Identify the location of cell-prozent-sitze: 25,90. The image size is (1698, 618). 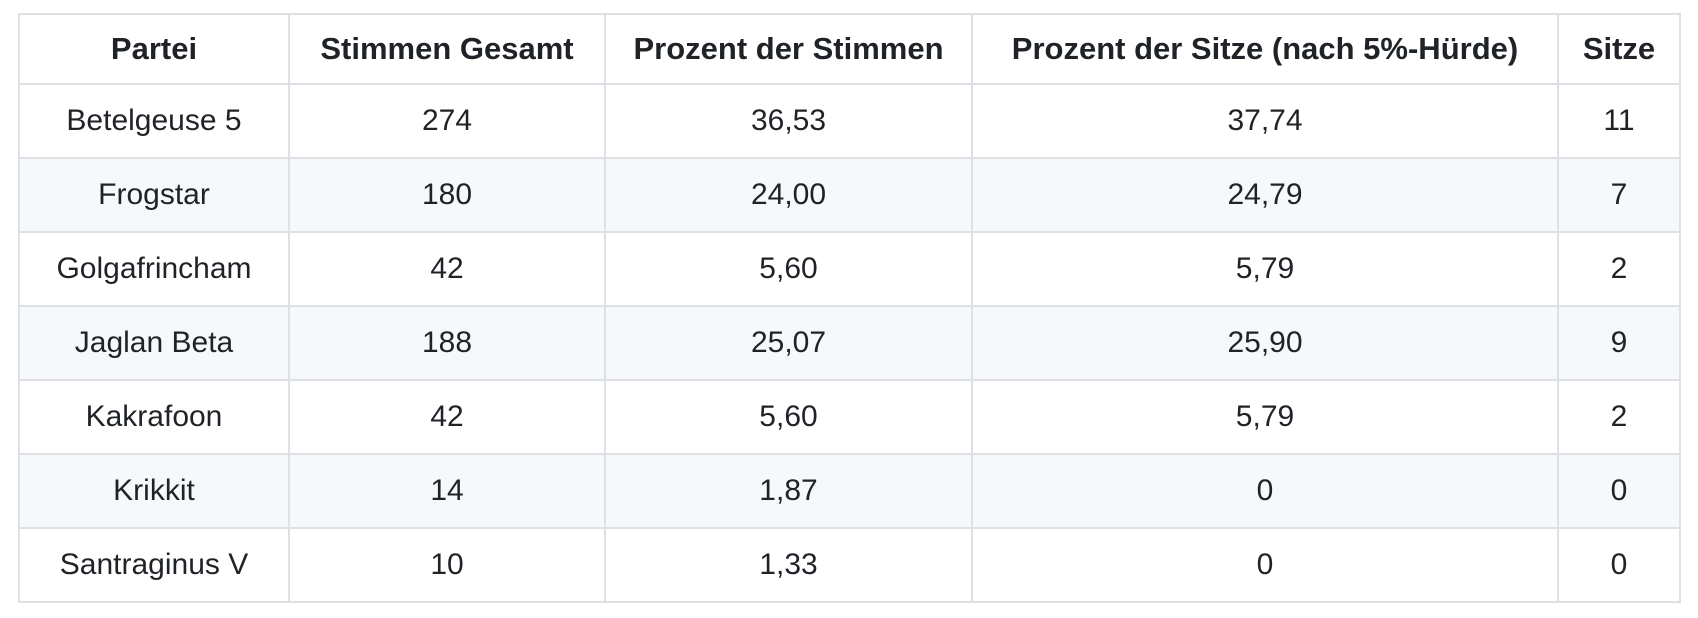
(1265, 343).